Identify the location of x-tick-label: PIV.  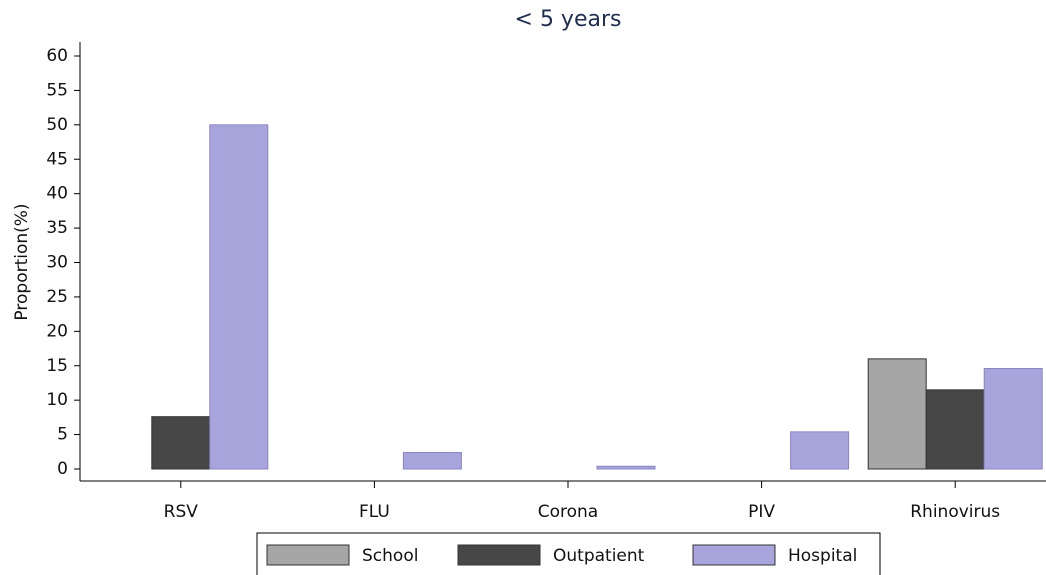
(761, 512).